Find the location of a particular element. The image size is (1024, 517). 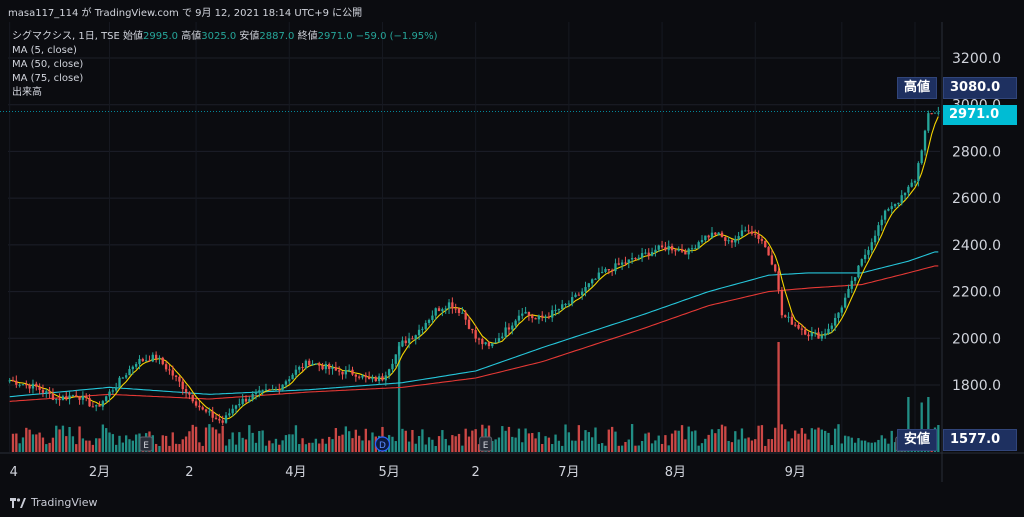

legend-ma50: MA (50, close) is located at coordinates (48, 64).